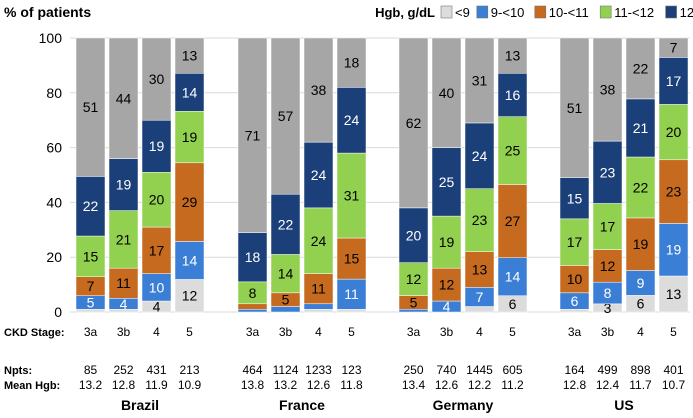  I want to click on mean-hgb-value: 13.4, so click(414, 385).